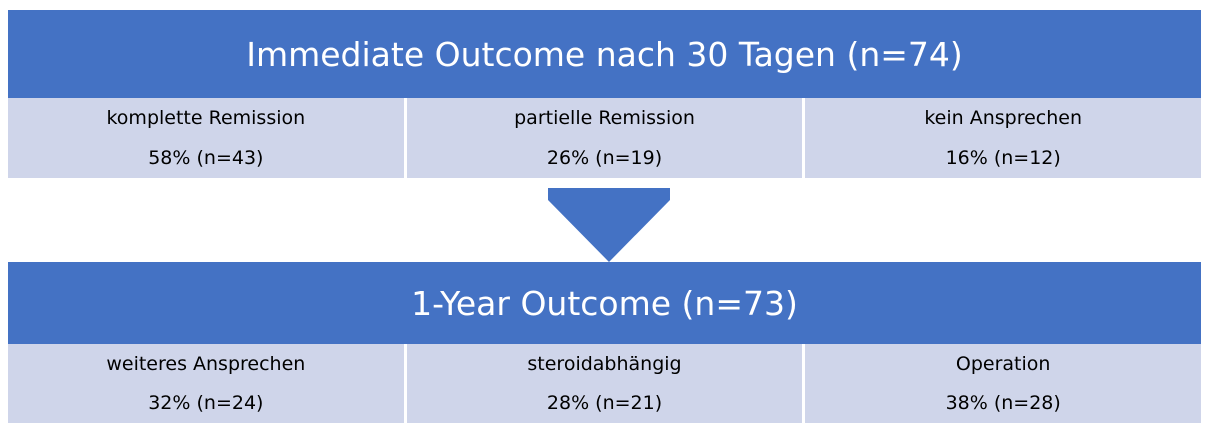 The height and width of the screenshot is (423, 1208). What do you see at coordinates (206, 138) in the screenshot?
I see `cell: komplette Remission 58% (n=43)` at bounding box center [206, 138].